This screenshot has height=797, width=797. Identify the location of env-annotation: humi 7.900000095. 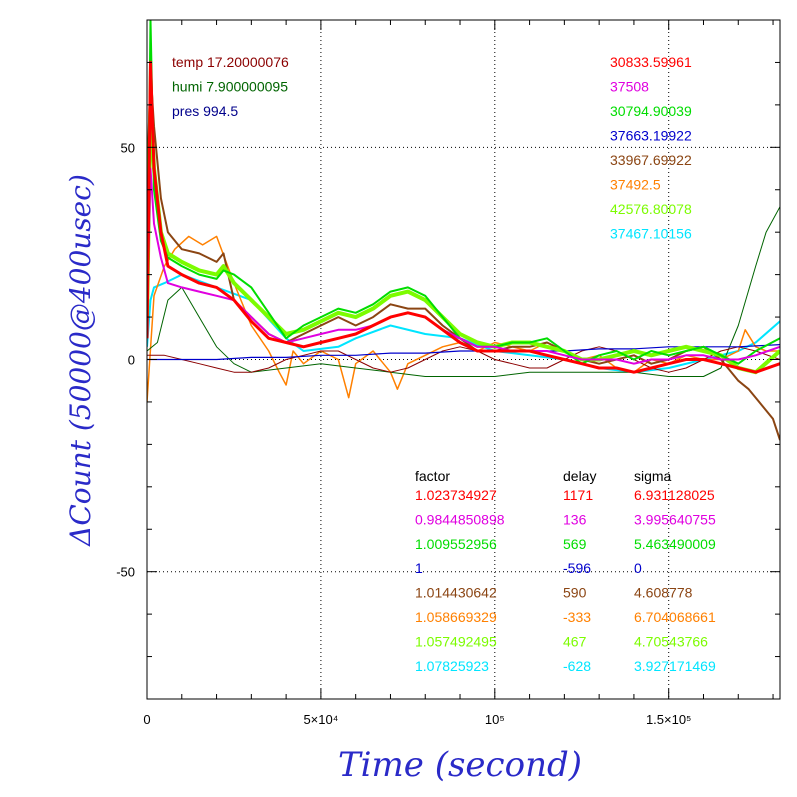
(230, 87).